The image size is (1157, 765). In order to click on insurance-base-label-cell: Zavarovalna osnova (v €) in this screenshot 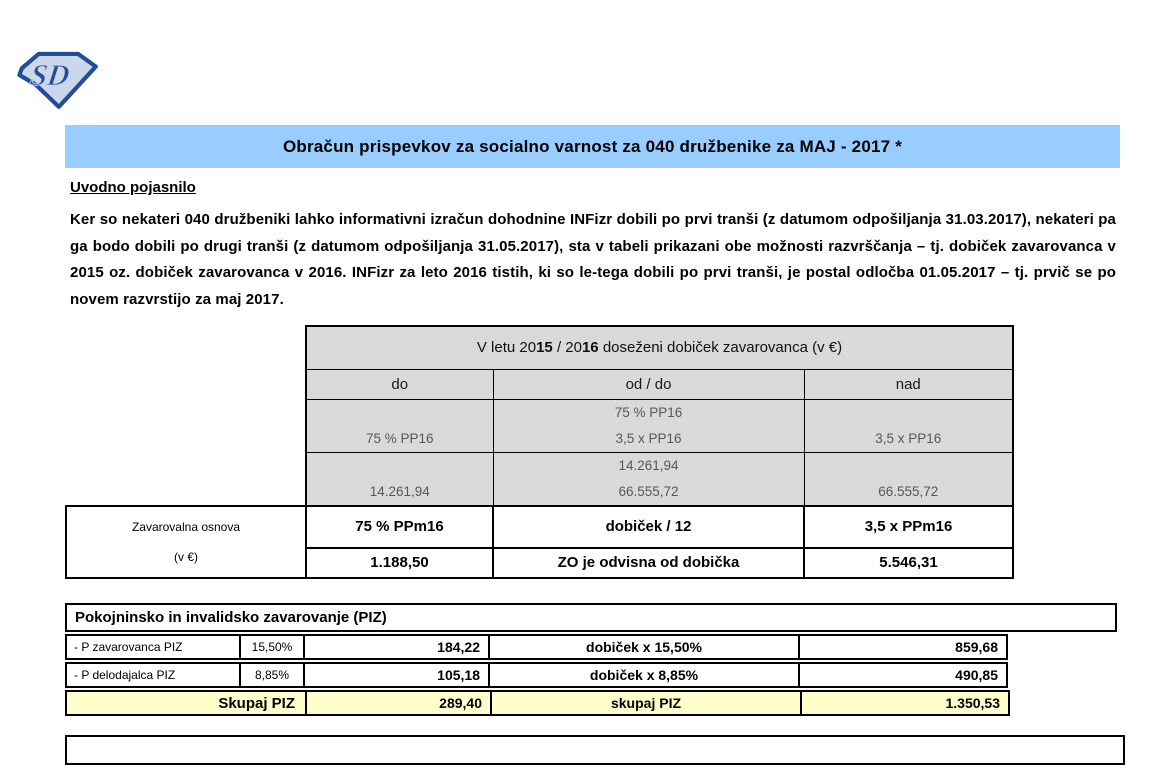, I will do `click(186, 541)`.